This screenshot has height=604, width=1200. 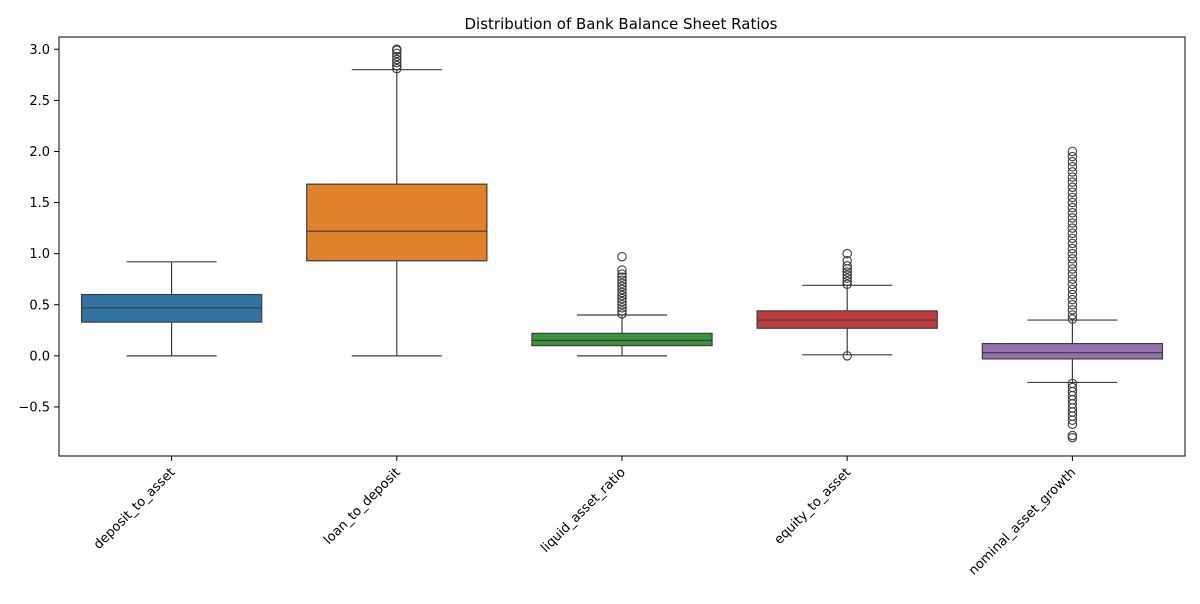 What do you see at coordinates (39, 305) in the screenshot?
I see `y-tick-label: 0.5` at bounding box center [39, 305].